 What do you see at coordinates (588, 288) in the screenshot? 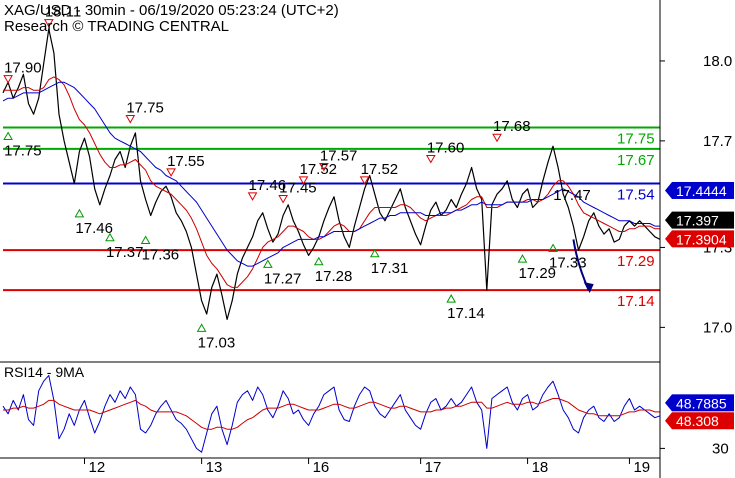
I see `forecast-arrow-head` at bounding box center [588, 288].